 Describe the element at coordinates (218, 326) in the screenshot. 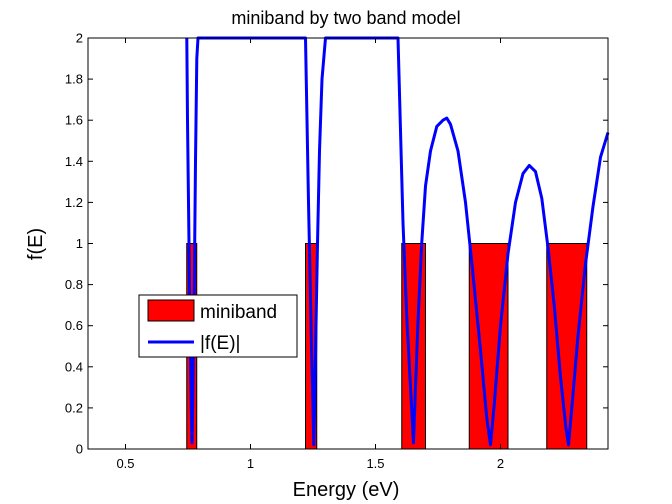

I see `legend: miniband |f(E)|` at that location.